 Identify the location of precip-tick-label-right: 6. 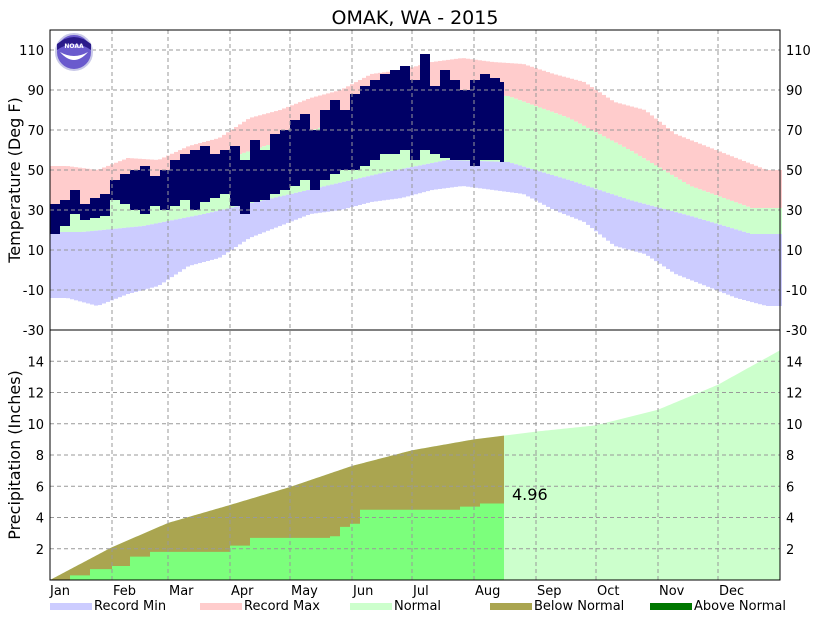
(790, 487).